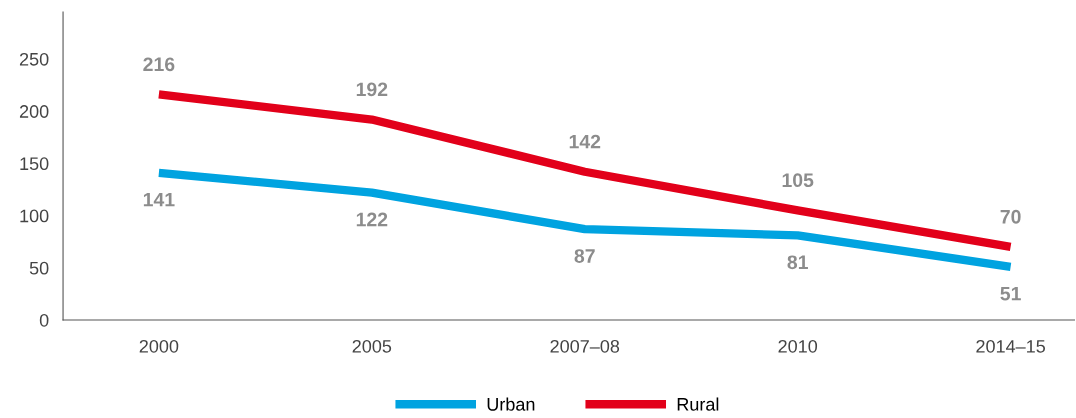 The width and height of the screenshot is (1076, 418). I want to click on data-label: 81, so click(797, 262).